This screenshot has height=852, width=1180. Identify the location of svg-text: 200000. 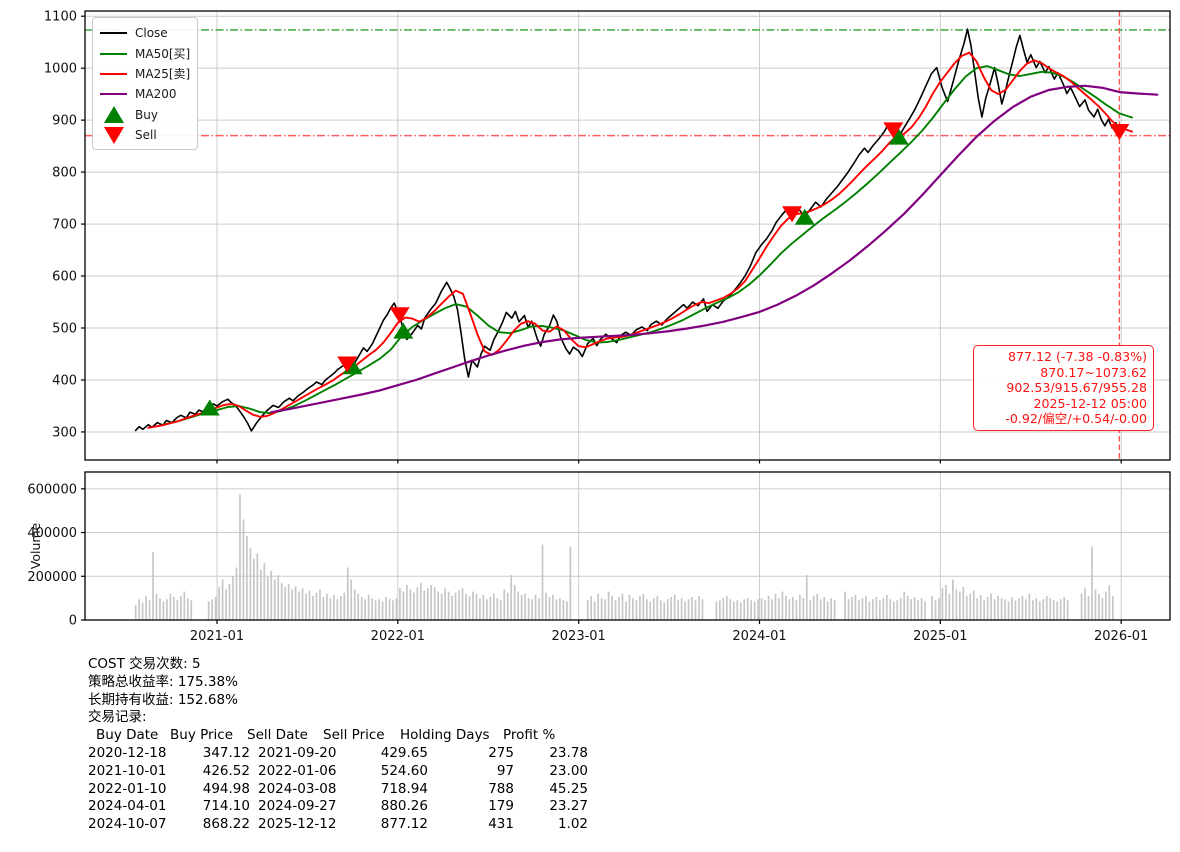
(52, 577).